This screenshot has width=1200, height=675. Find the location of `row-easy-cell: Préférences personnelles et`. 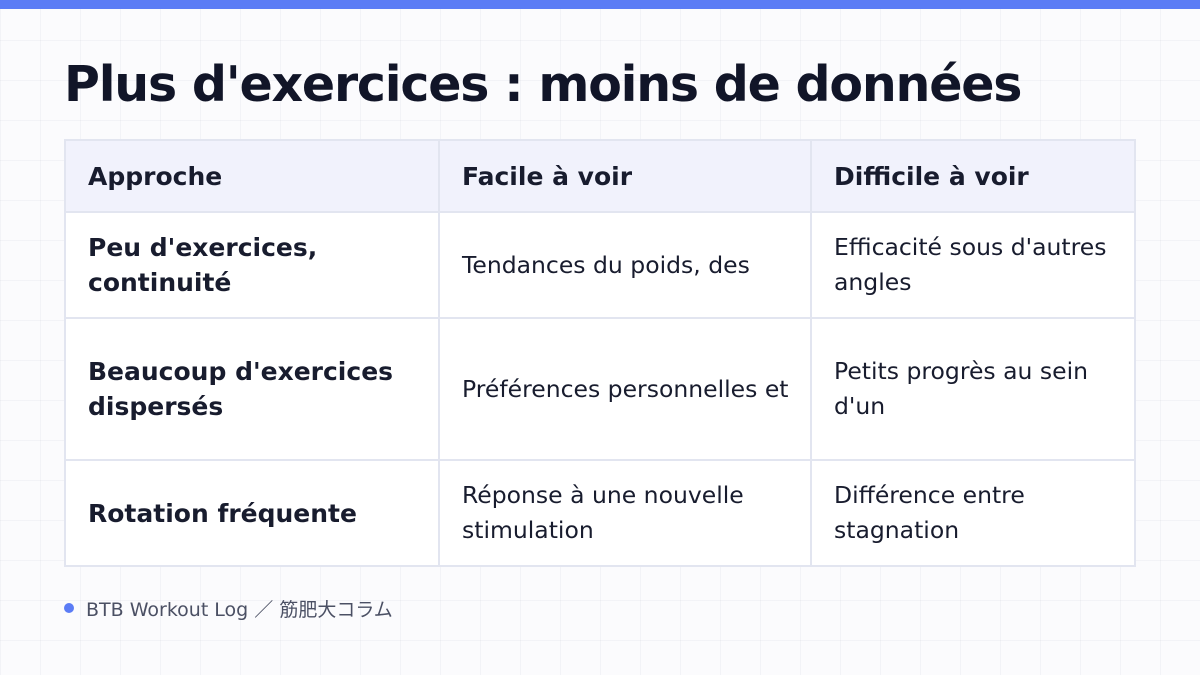

row-easy-cell: Préférences personnelles et is located at coordinates (626, 390).